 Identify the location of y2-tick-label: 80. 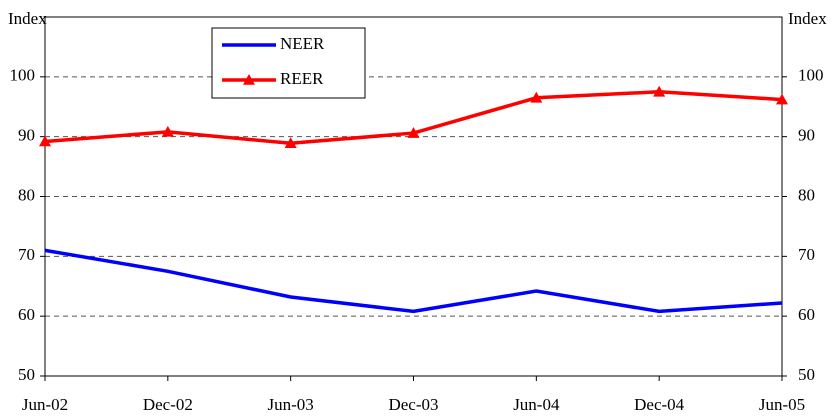
(806, 194).